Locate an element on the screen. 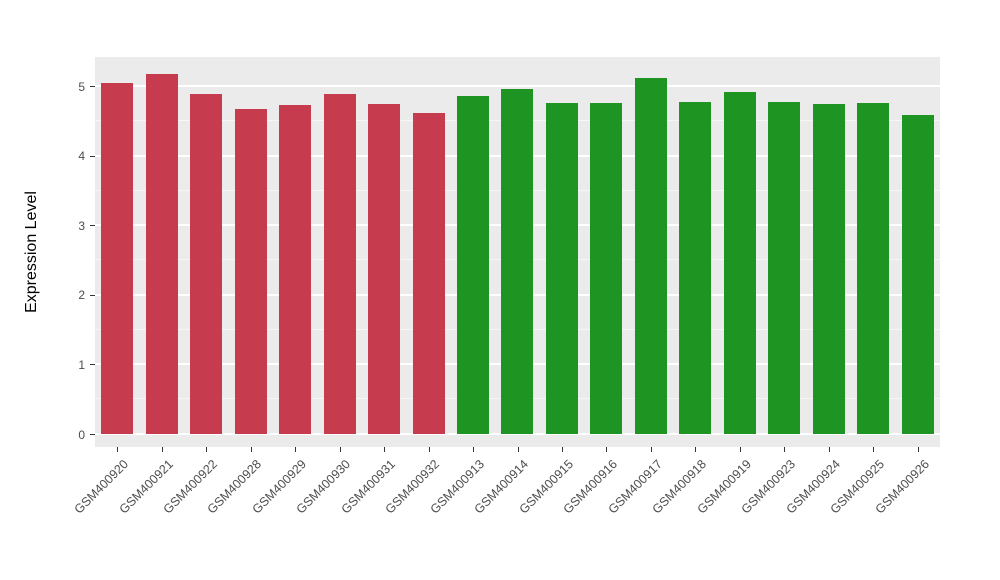  y-tick-label: 0 is located at coordinates (81, 434).